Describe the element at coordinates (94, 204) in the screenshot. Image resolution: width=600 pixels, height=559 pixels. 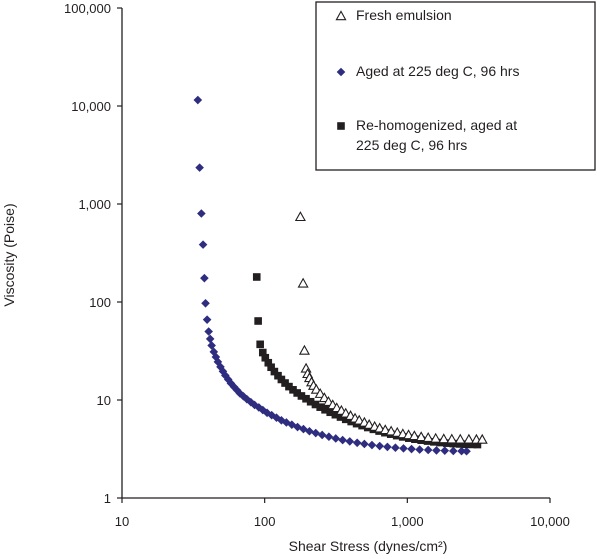
I see `y-tick-label: 1,000` at that location.